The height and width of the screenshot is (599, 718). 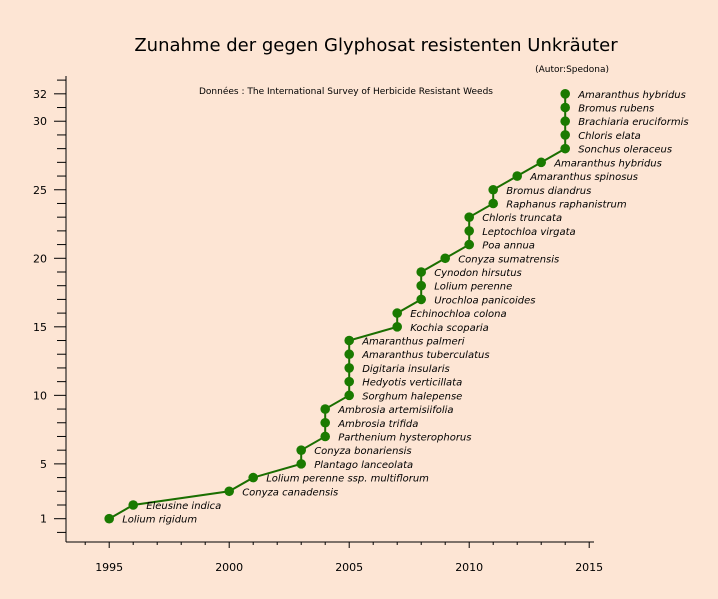 What do you see at coordinates (449, 328) in the screenshot?
I see `data-label: Kochia scoparia` at bounding box center [449, 328].